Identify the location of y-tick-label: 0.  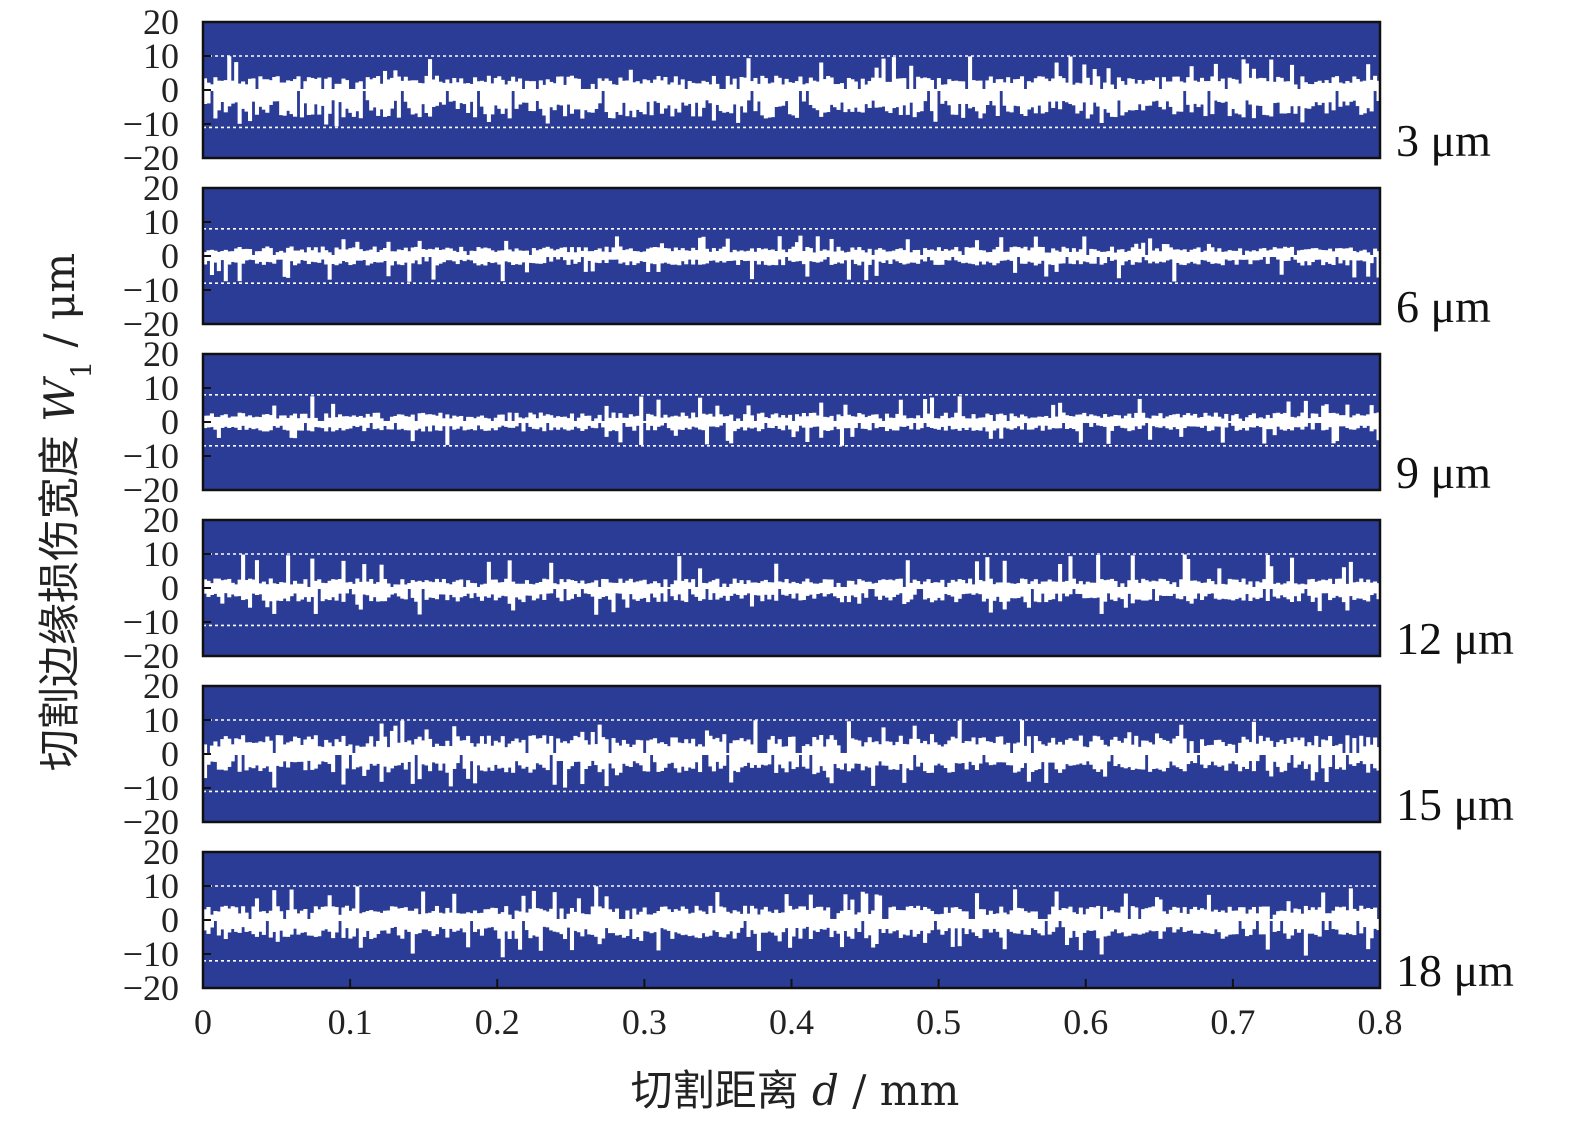
(170, 588).